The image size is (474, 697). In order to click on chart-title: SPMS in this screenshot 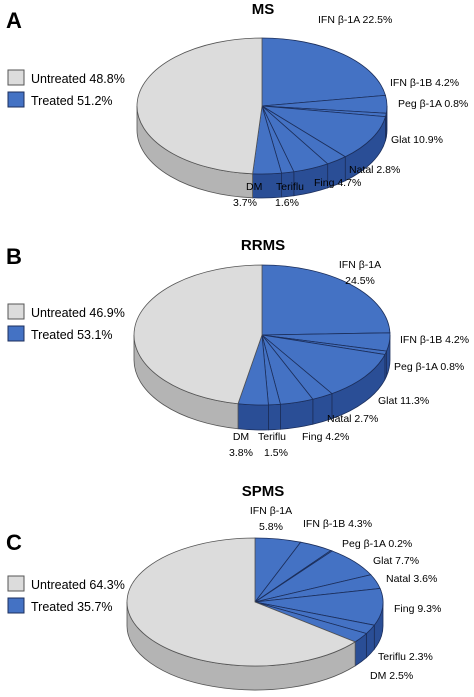, I will do `click(263, 491)`.